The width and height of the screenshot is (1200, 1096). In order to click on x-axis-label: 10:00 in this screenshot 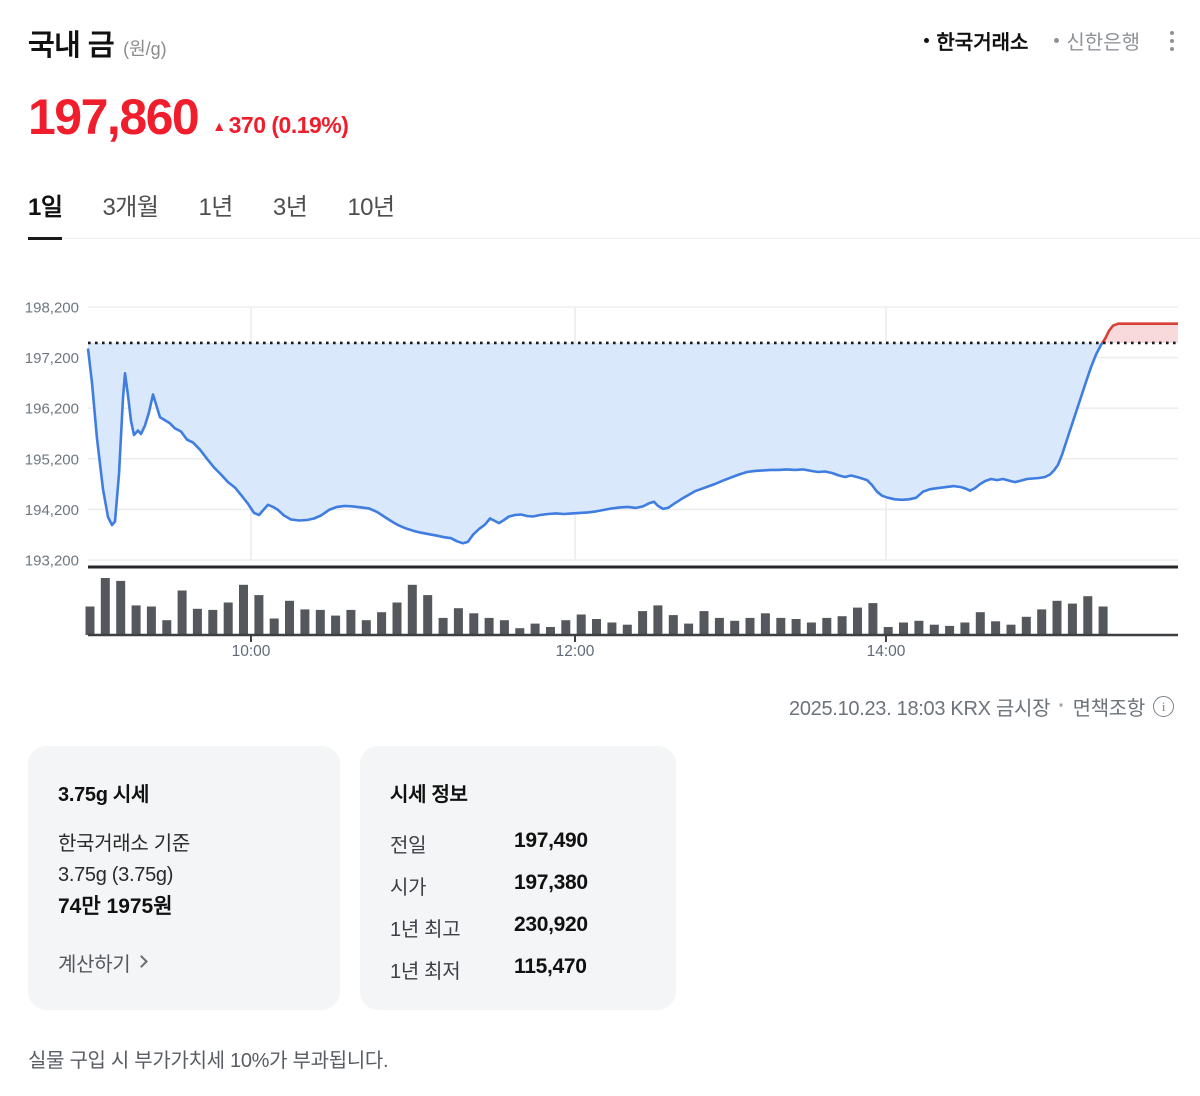, I will do `click(251, 651)`.